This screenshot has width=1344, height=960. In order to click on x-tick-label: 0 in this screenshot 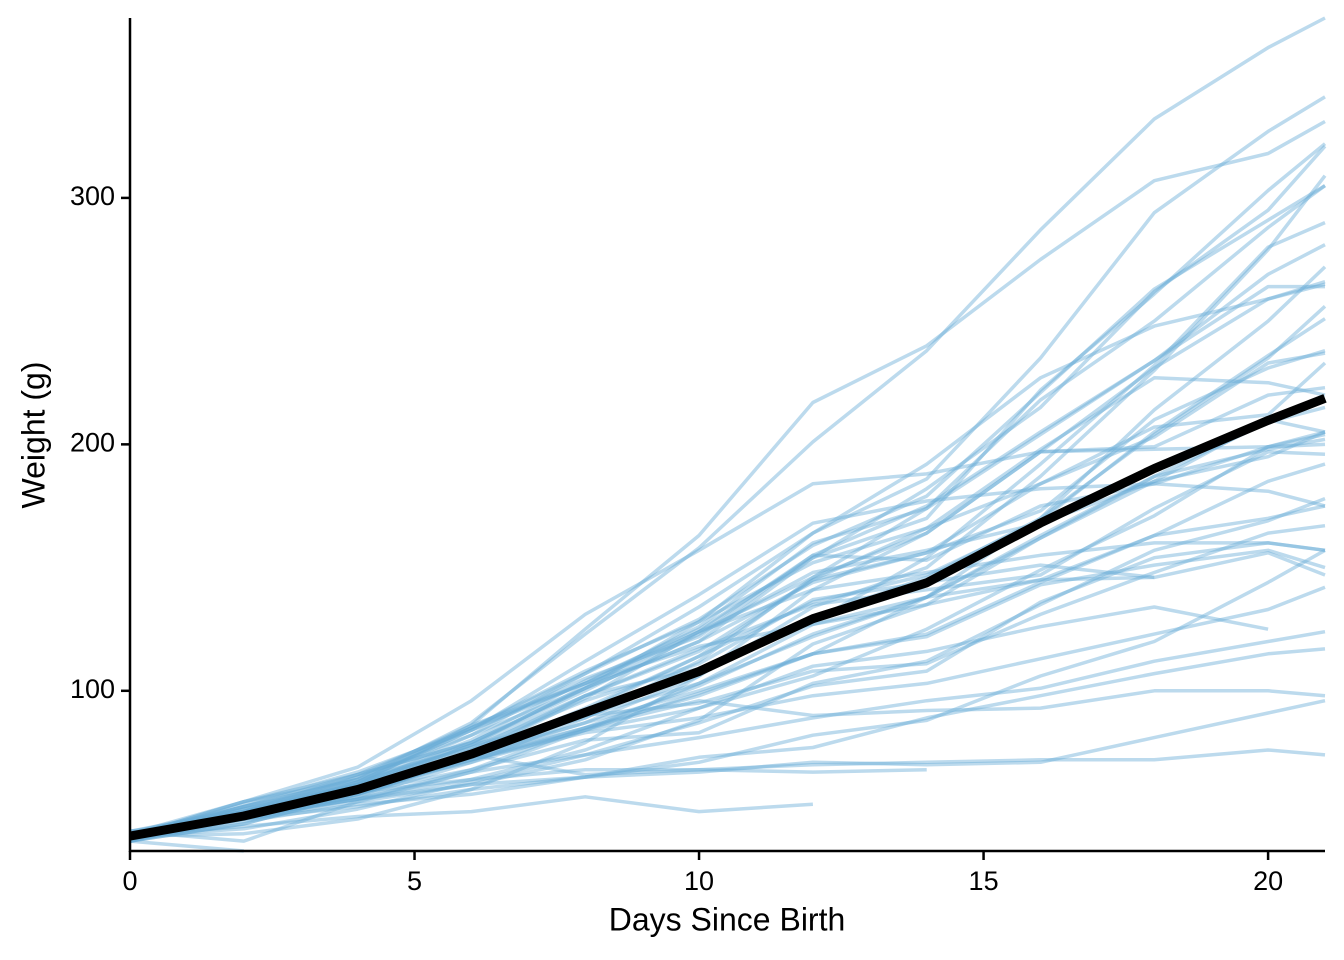, I will do `click(129, 881)`.